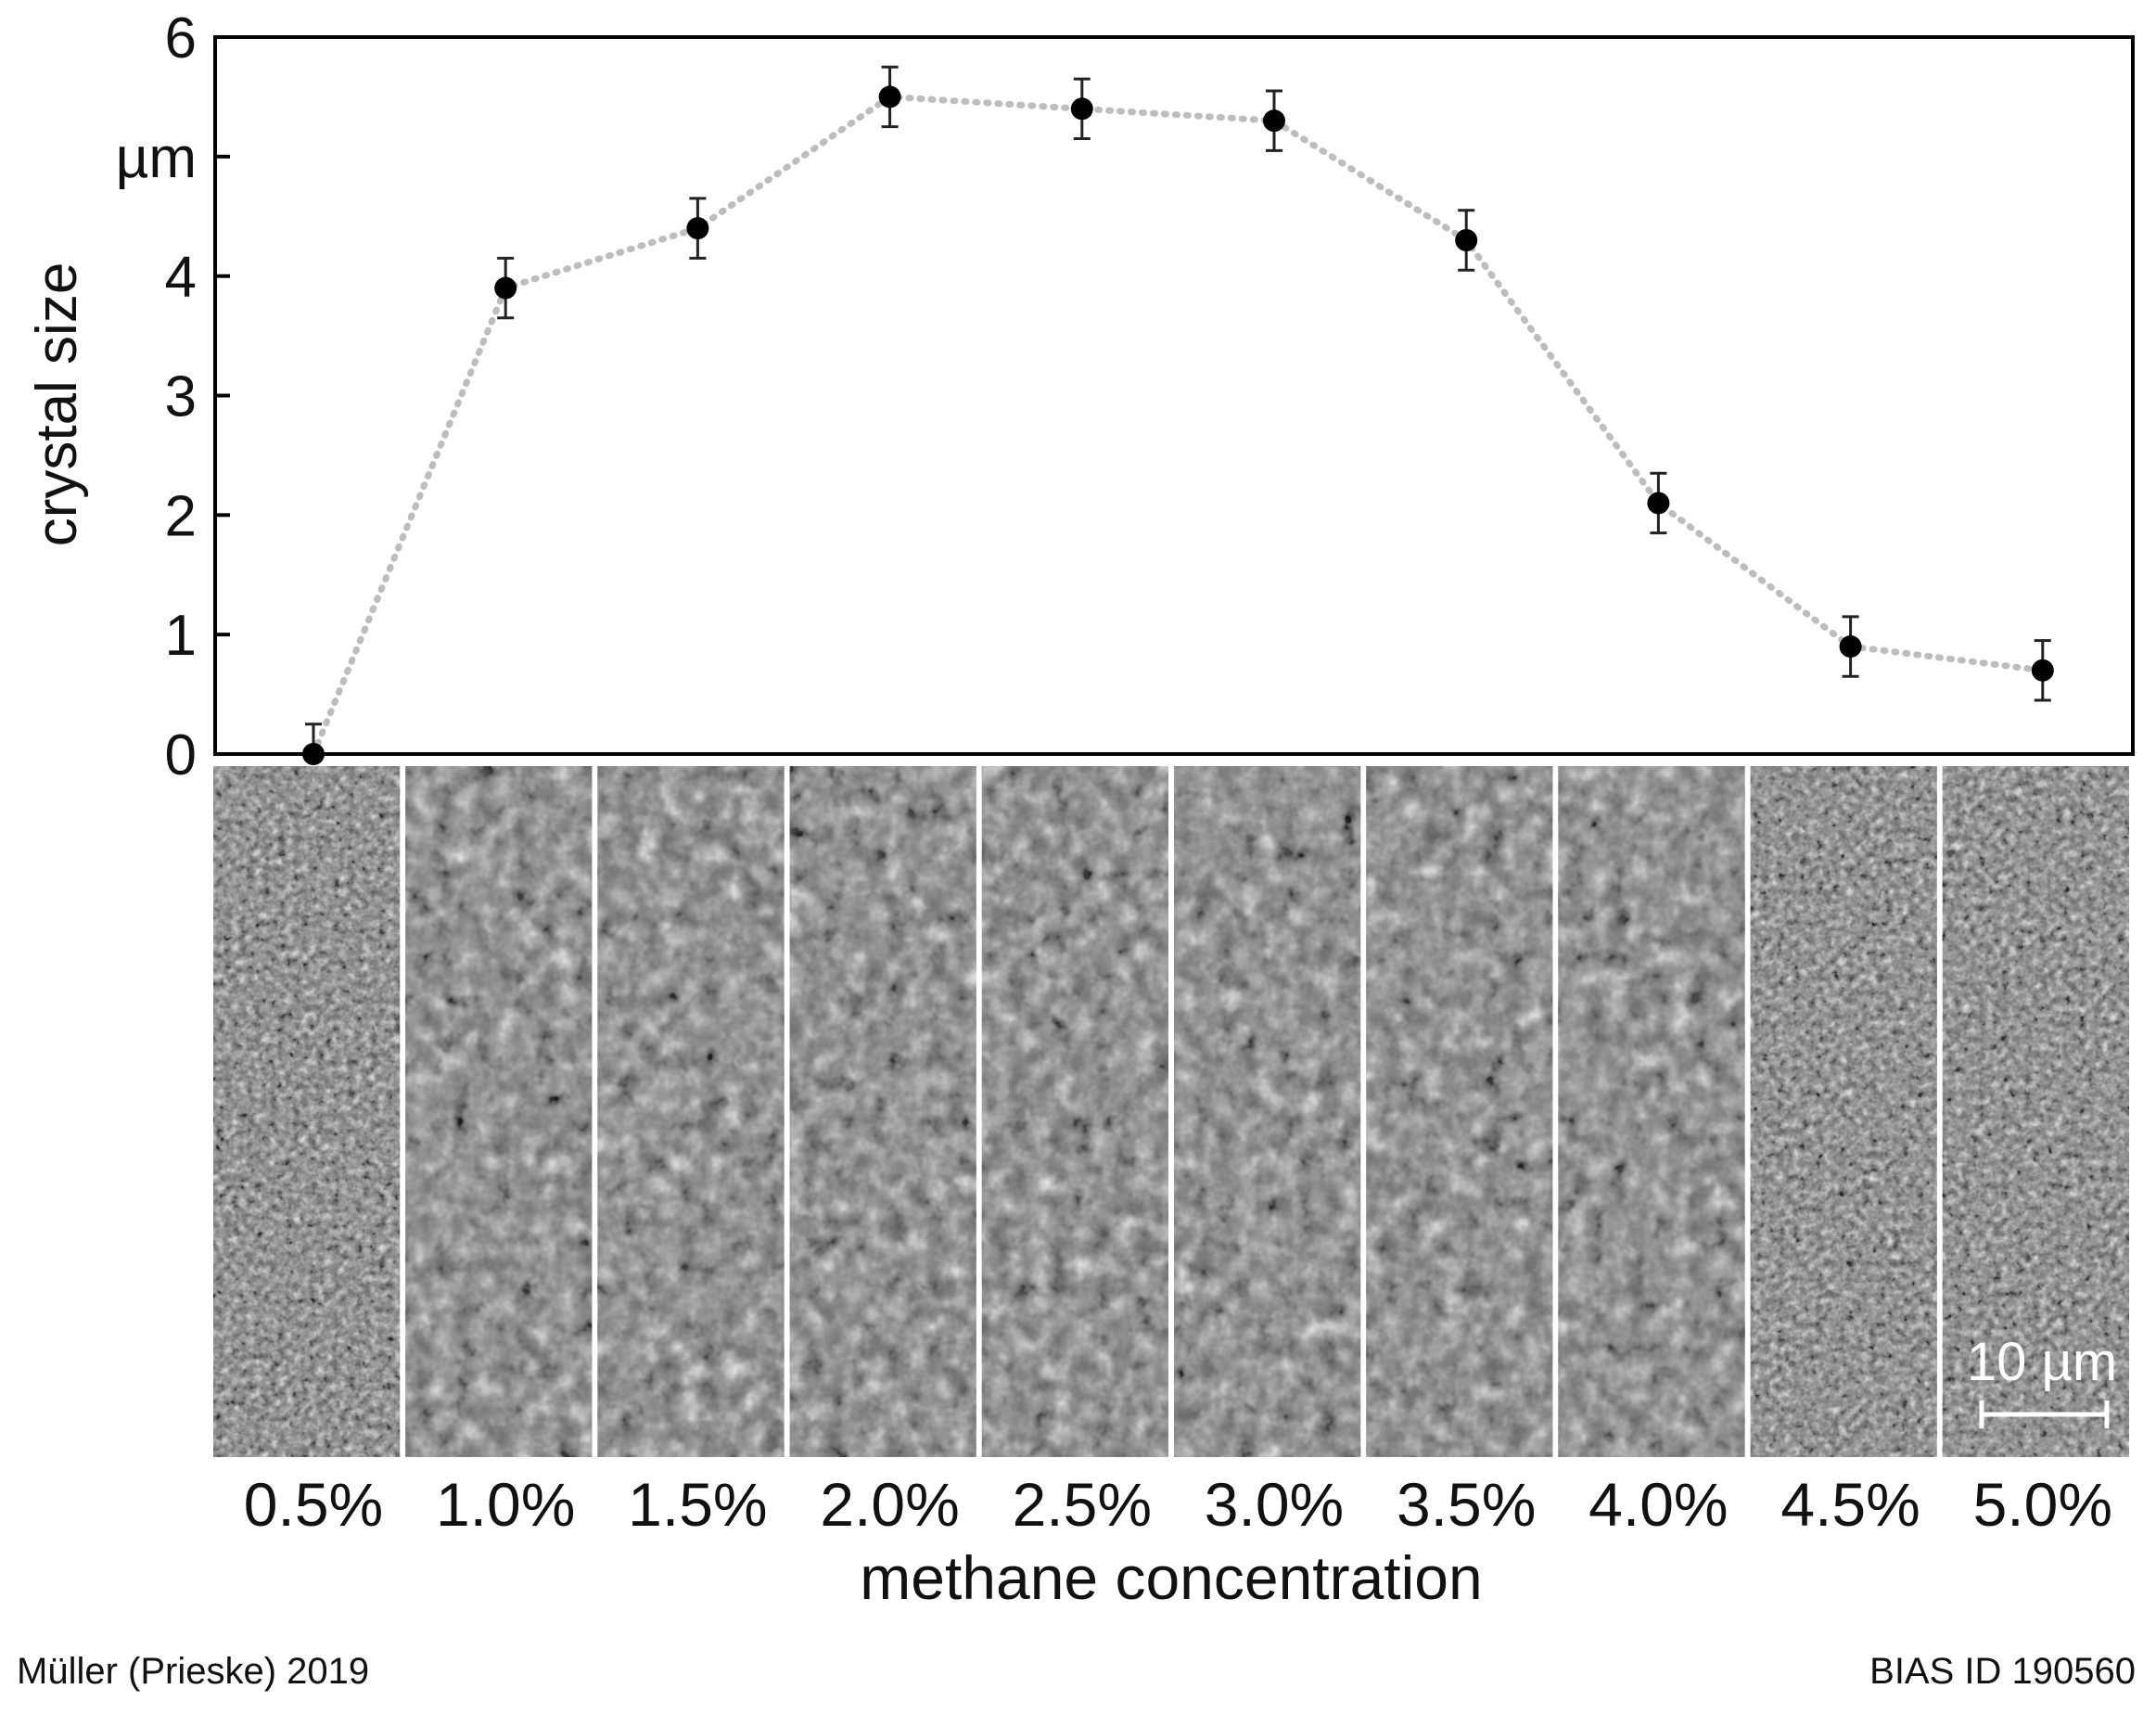 The height and width of the screenshot is (1714, 2156). What do you see at coordinates (181, 516) in the screenshot?
I see `y-tick-label: 2` at bounding box center [181, 516].